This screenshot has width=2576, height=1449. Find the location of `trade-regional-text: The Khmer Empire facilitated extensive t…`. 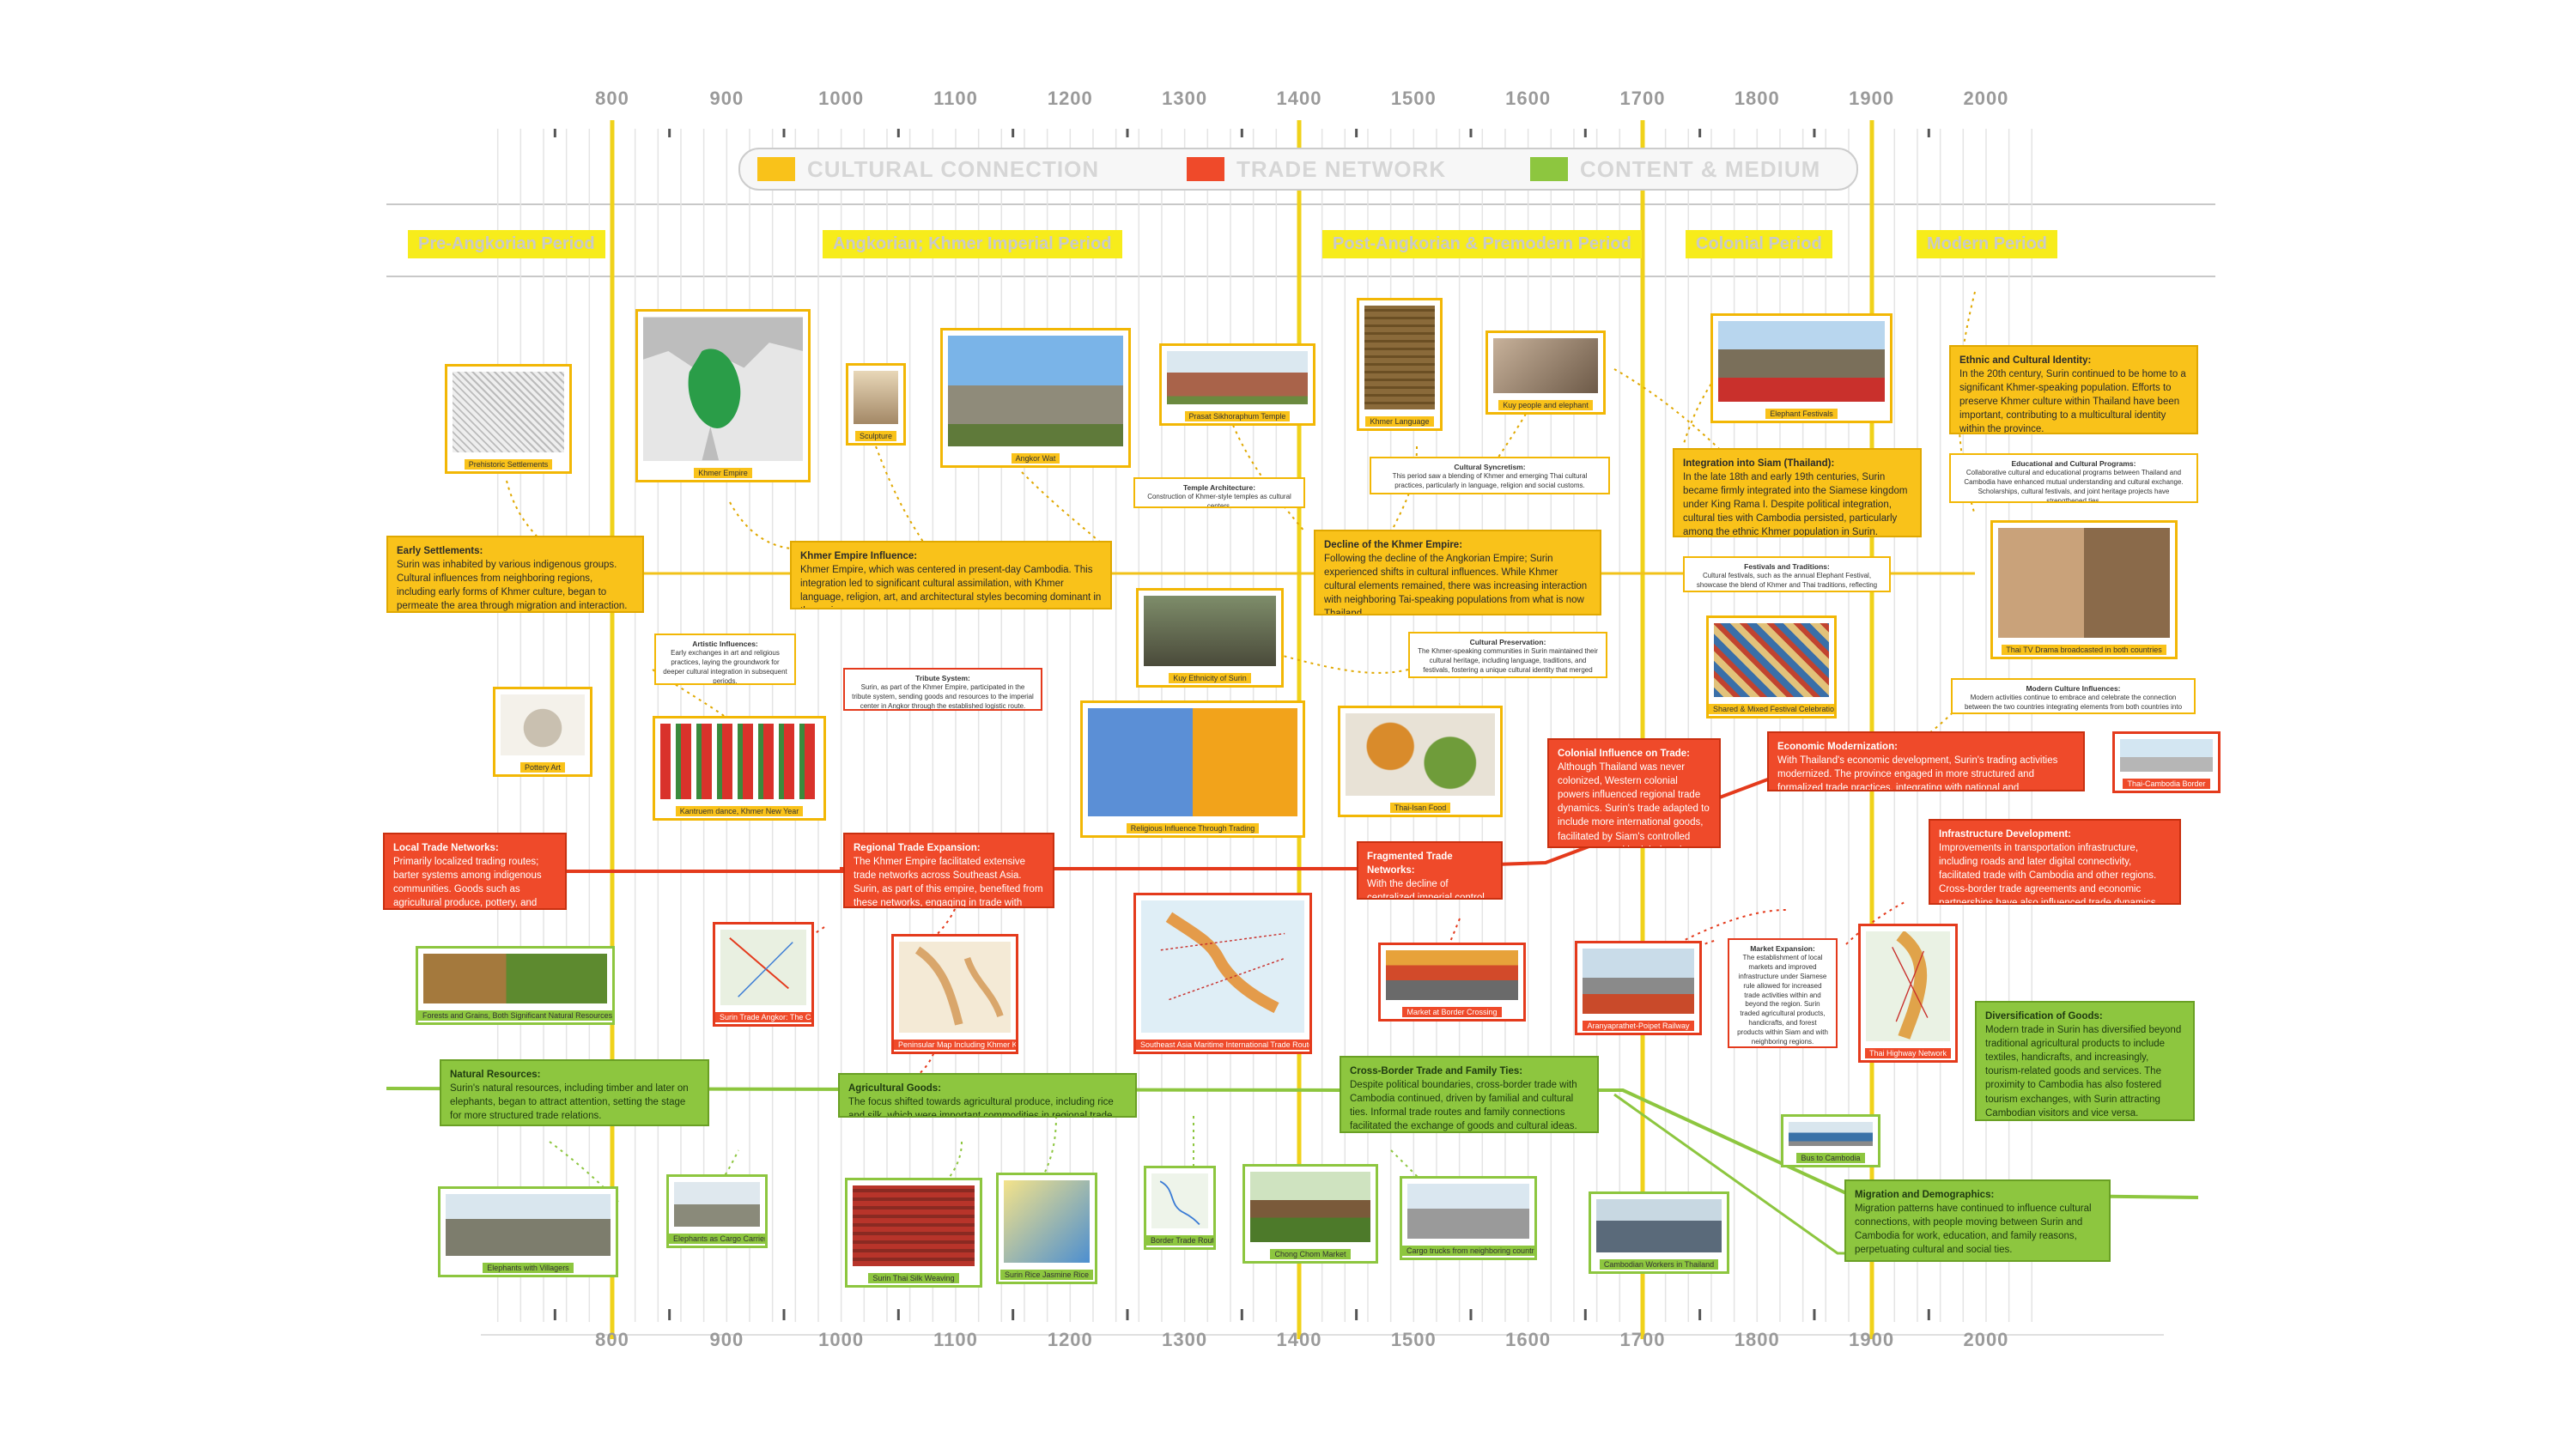

trade-regional-text: The Khmer Empire facilitated extensive t… is located at coordinates (948, 883).